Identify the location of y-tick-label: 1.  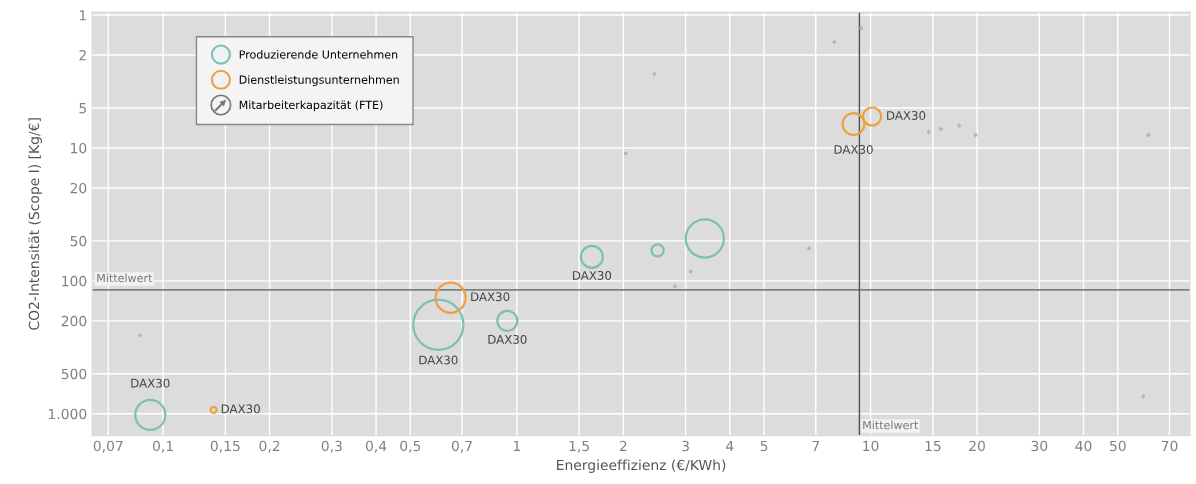
(82, 15).